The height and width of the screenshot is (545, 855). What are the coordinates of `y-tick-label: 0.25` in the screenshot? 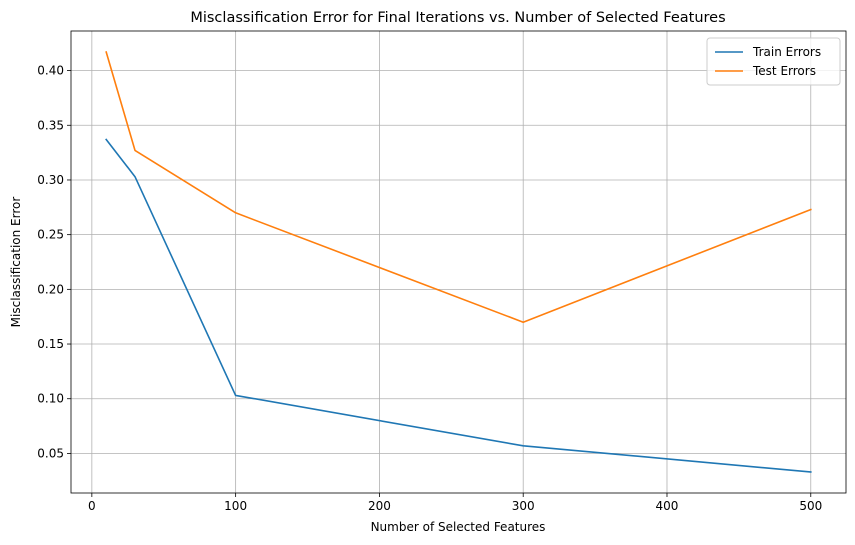 It's located at (50, 235).